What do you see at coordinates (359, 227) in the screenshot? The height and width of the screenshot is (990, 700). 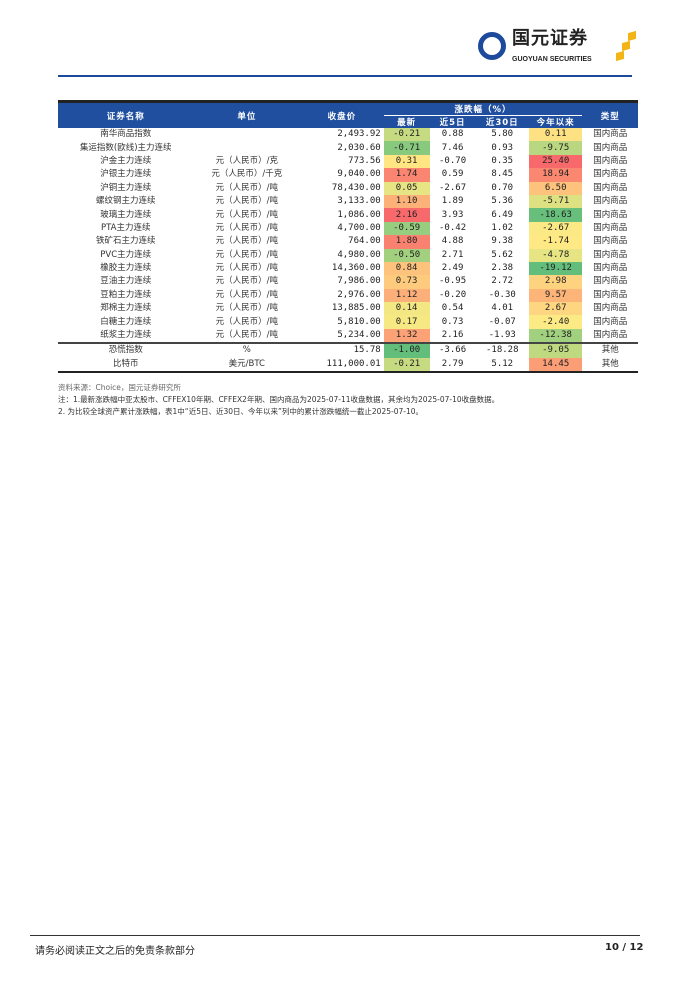 I see `cell-close: 4,700.00` at bounding box center [359, 227].